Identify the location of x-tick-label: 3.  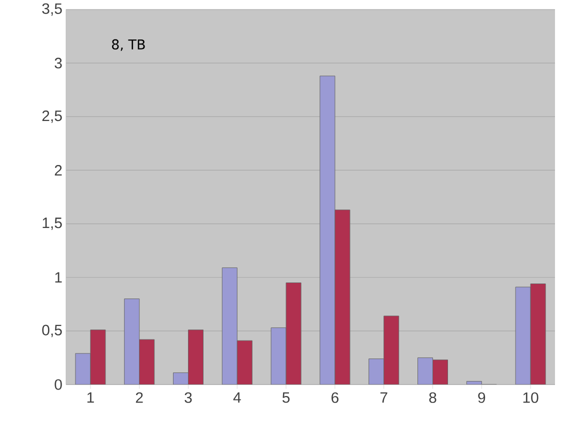
(188, 398).